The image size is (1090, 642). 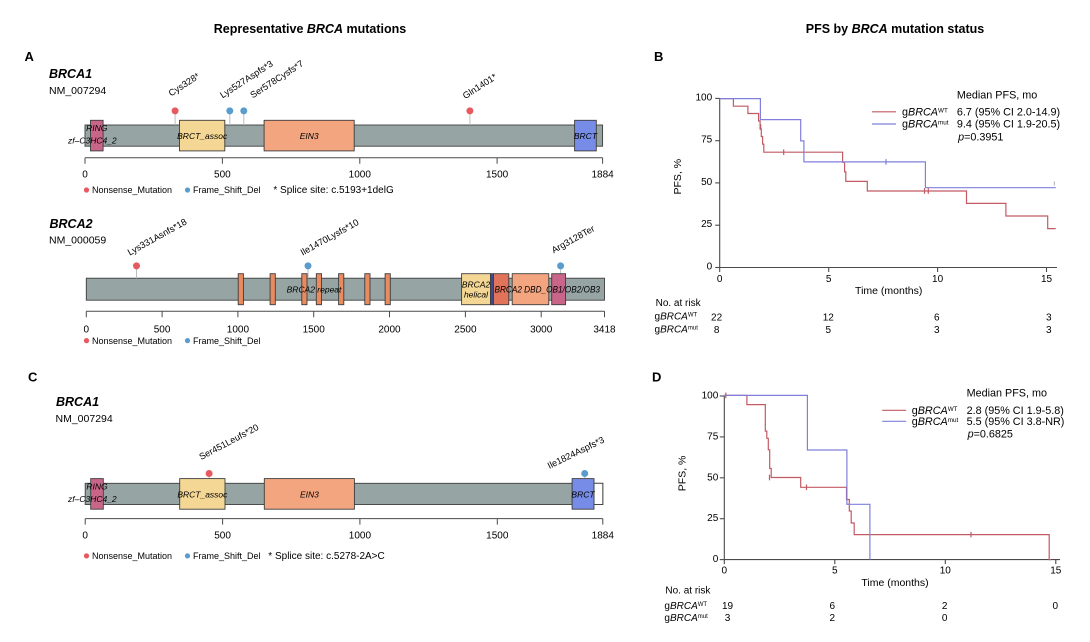 I want to click on svg-text: 19, so click(x=728, y=606).